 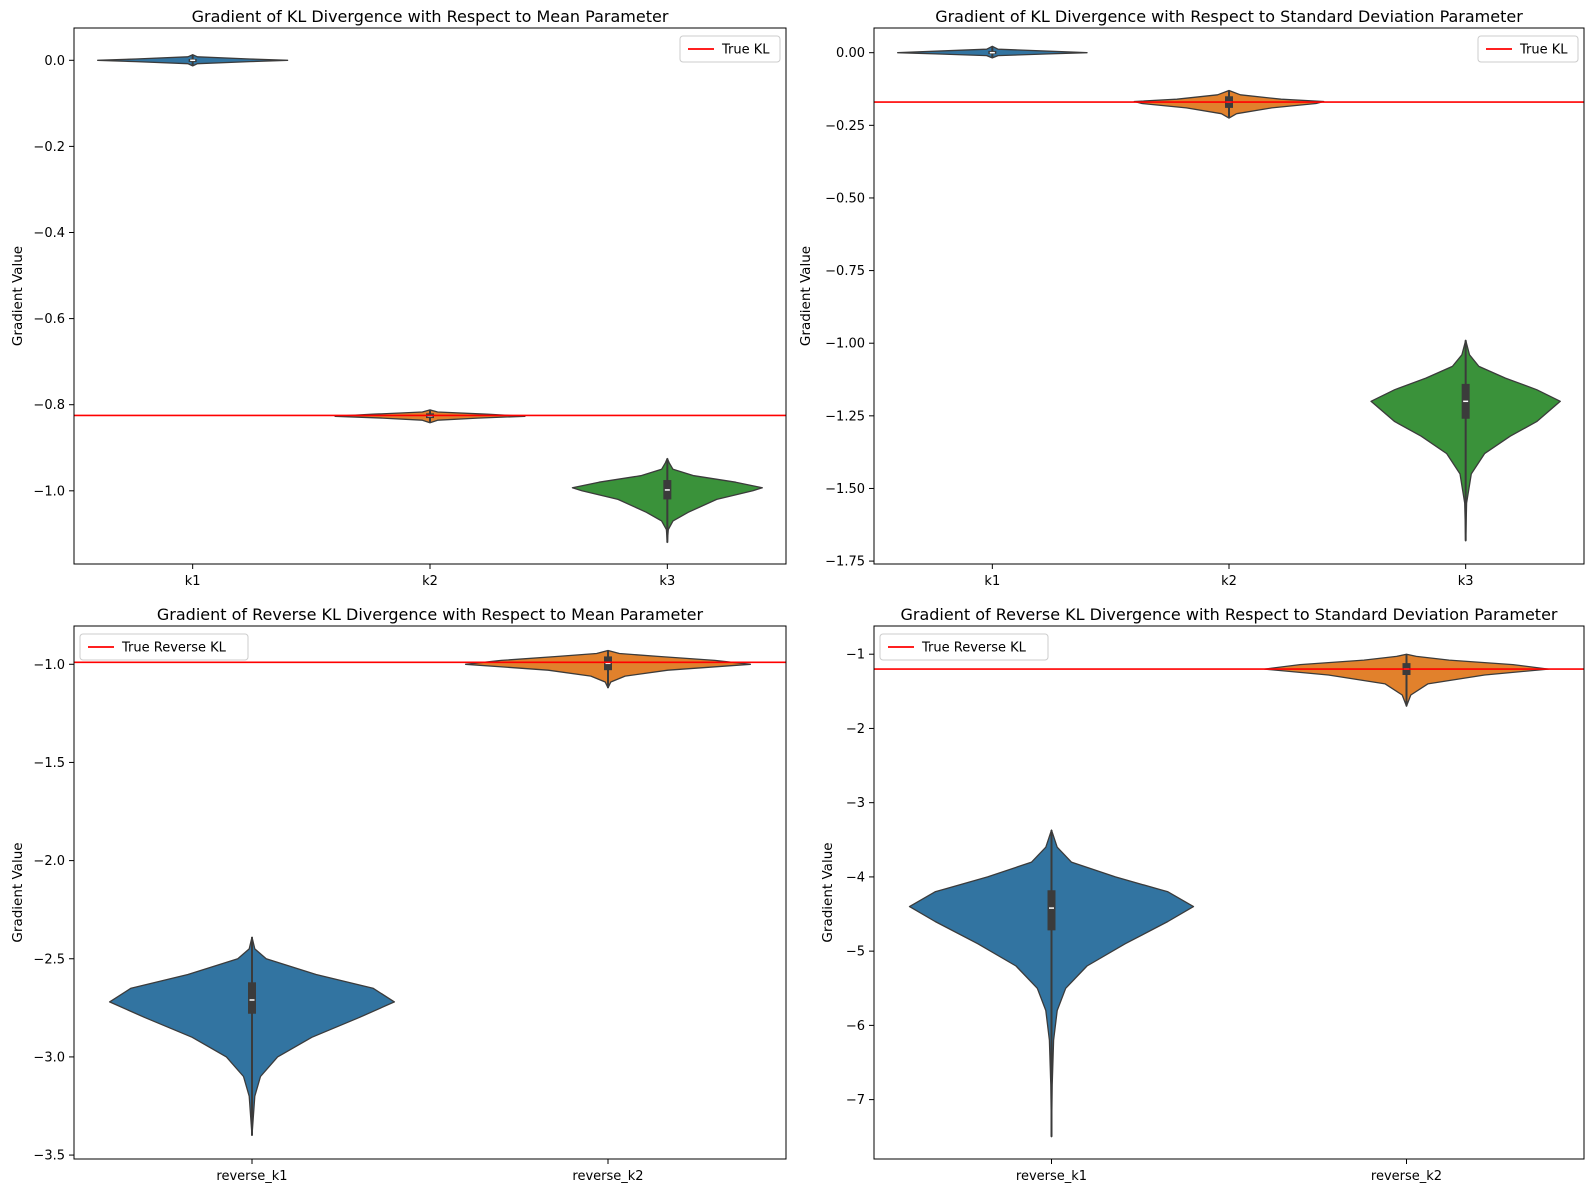 I want to click on y-tick-label: −1.00, so click(x=845, y=344).